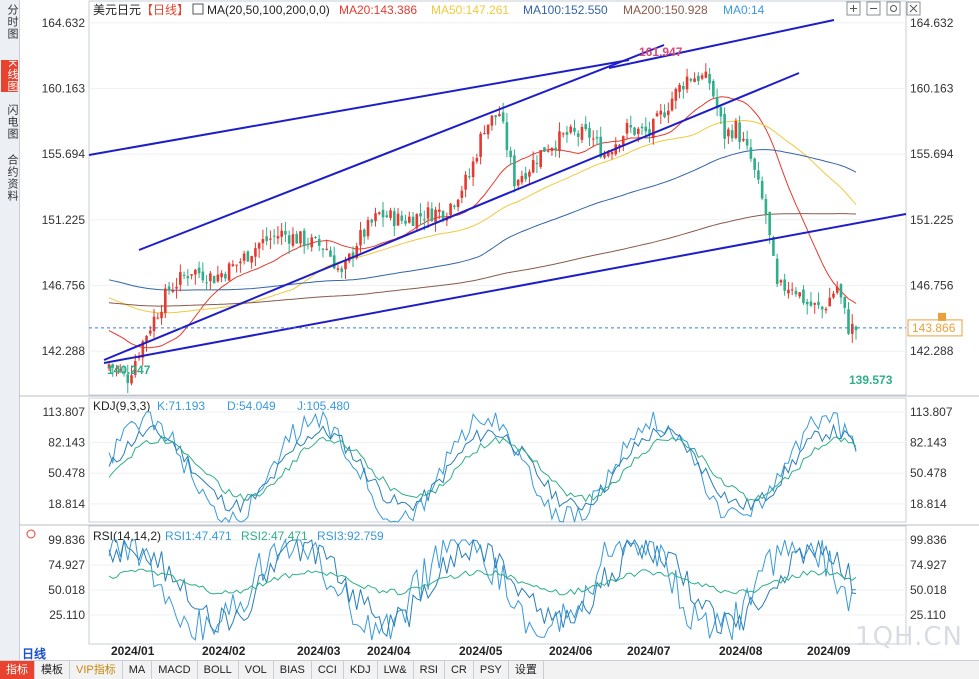 The image size is (979, 679). Describe the element at coordinates (64, 88) in the screenshot. I see `price-tick-left: 160.163` at that location.